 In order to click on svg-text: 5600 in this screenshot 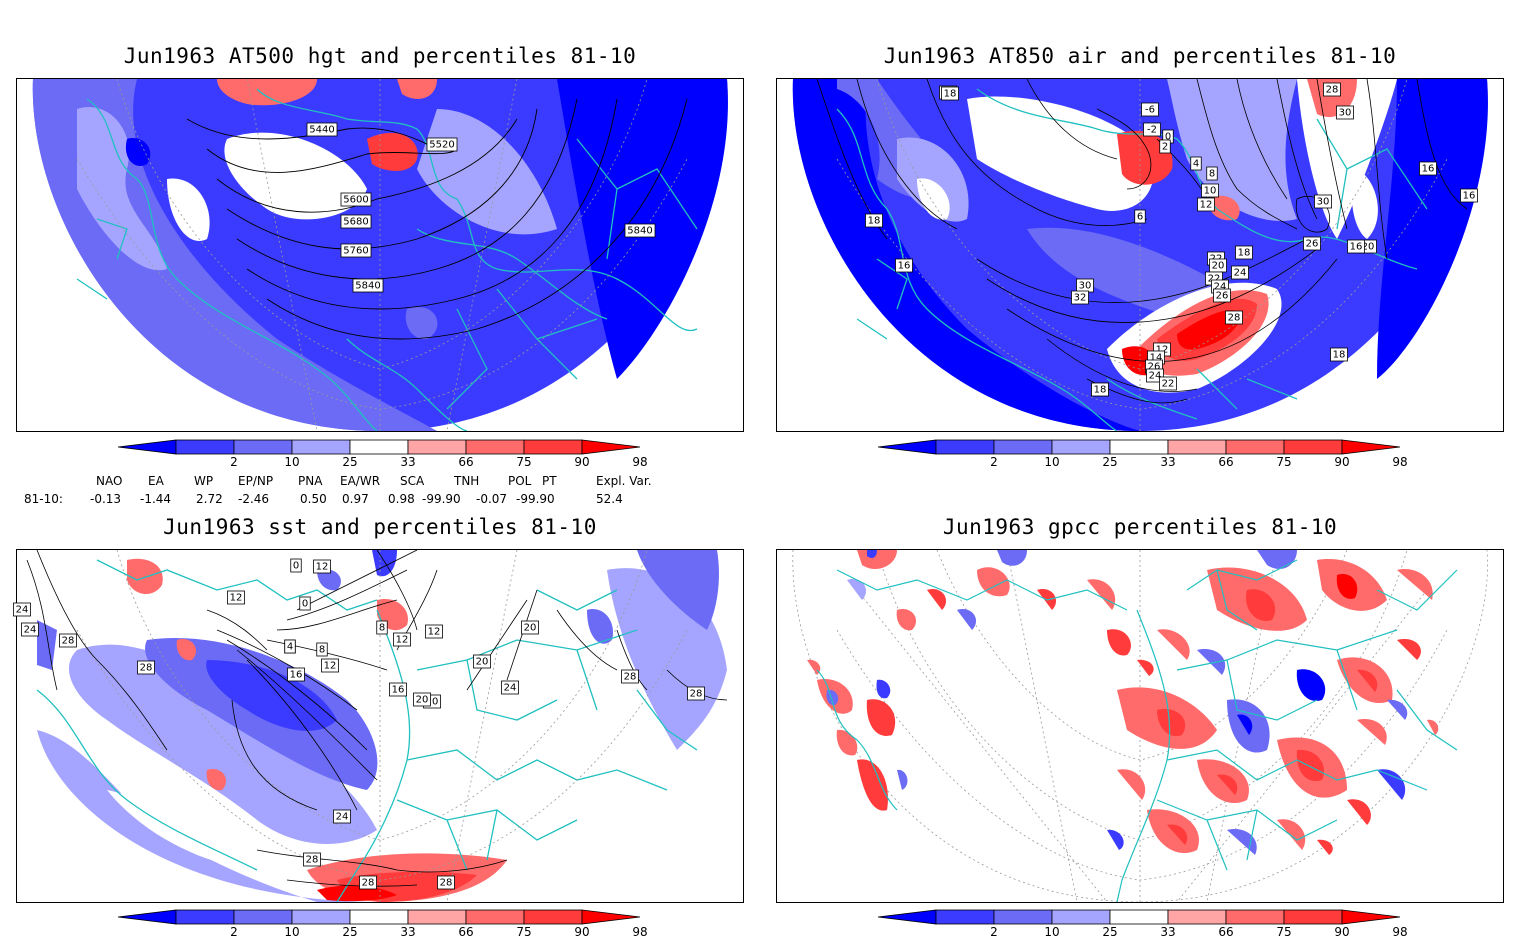, I will do `click(355, 200)`.